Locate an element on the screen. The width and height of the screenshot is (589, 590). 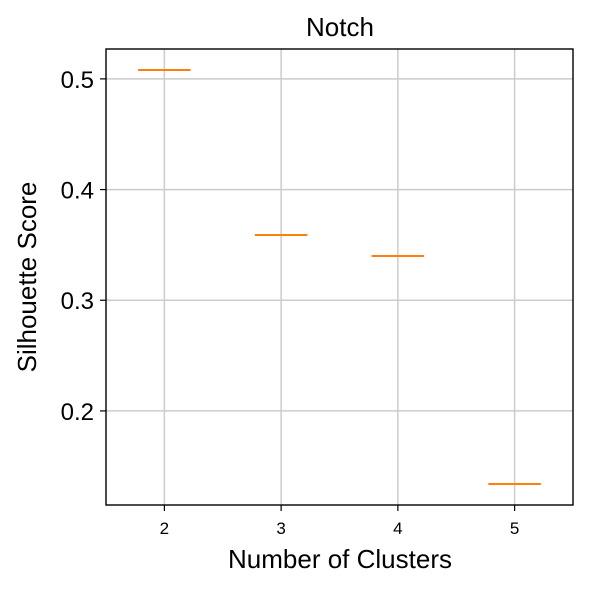
y-tick-label-0.3: 0.3 is located at coordinates (77, 301).